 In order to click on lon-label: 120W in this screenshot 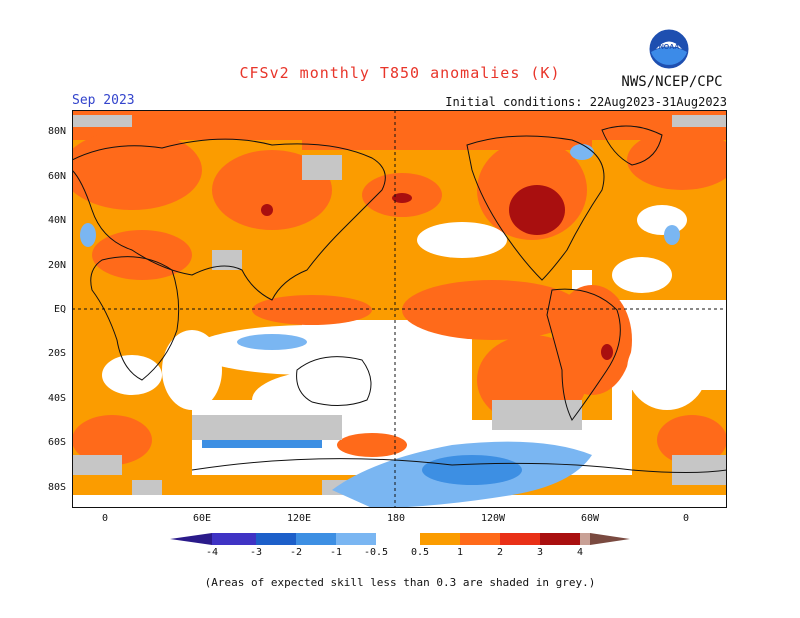, I will do `click(493, 518)`.